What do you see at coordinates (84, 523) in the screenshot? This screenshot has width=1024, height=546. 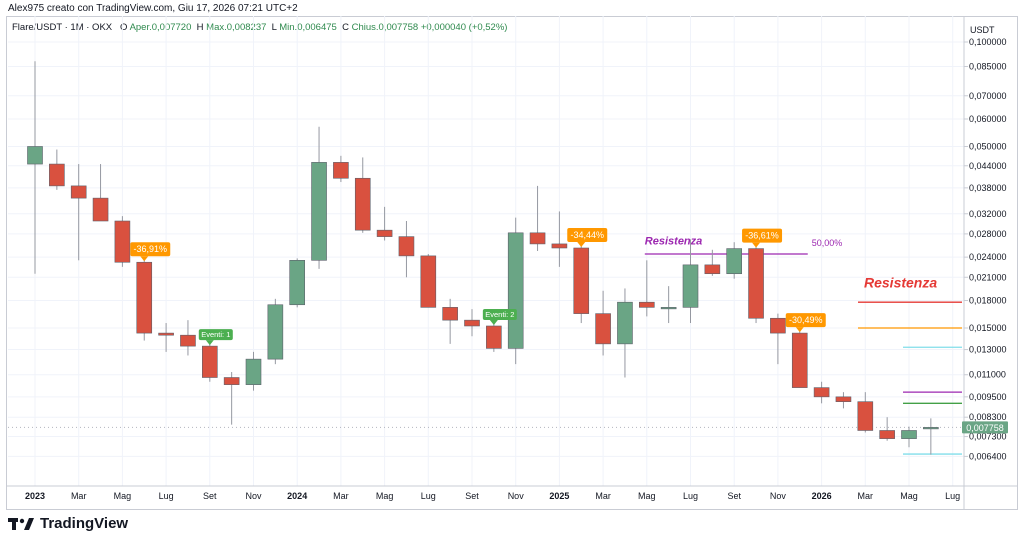 I see `brand-name: TradingView` at bounding box center [84, 523].